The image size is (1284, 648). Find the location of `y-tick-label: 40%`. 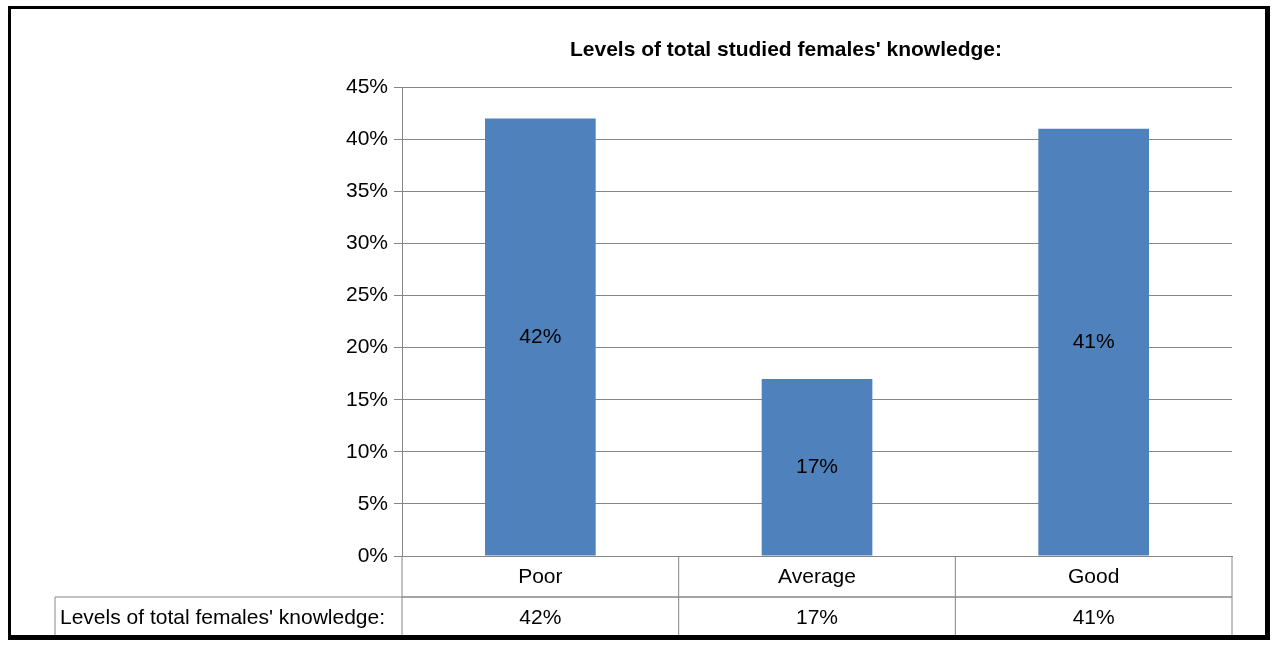

y-tick-label: 40% is located at coordinates (367, 138).